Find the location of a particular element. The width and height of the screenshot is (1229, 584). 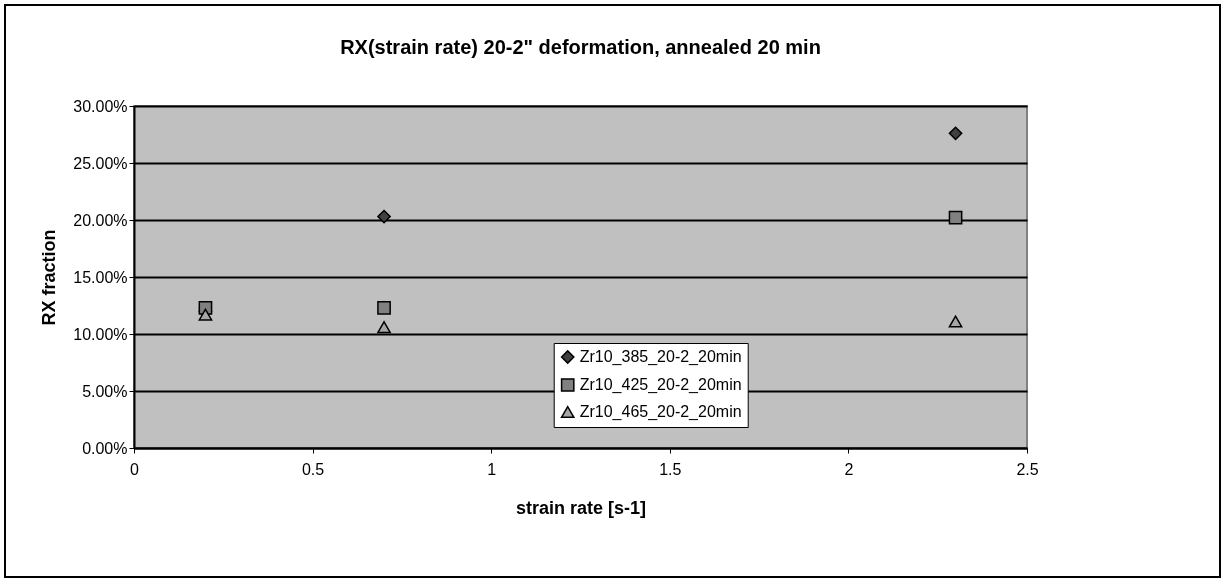

x-tick-label: 2.5 is located at coordinates (1027, 469).